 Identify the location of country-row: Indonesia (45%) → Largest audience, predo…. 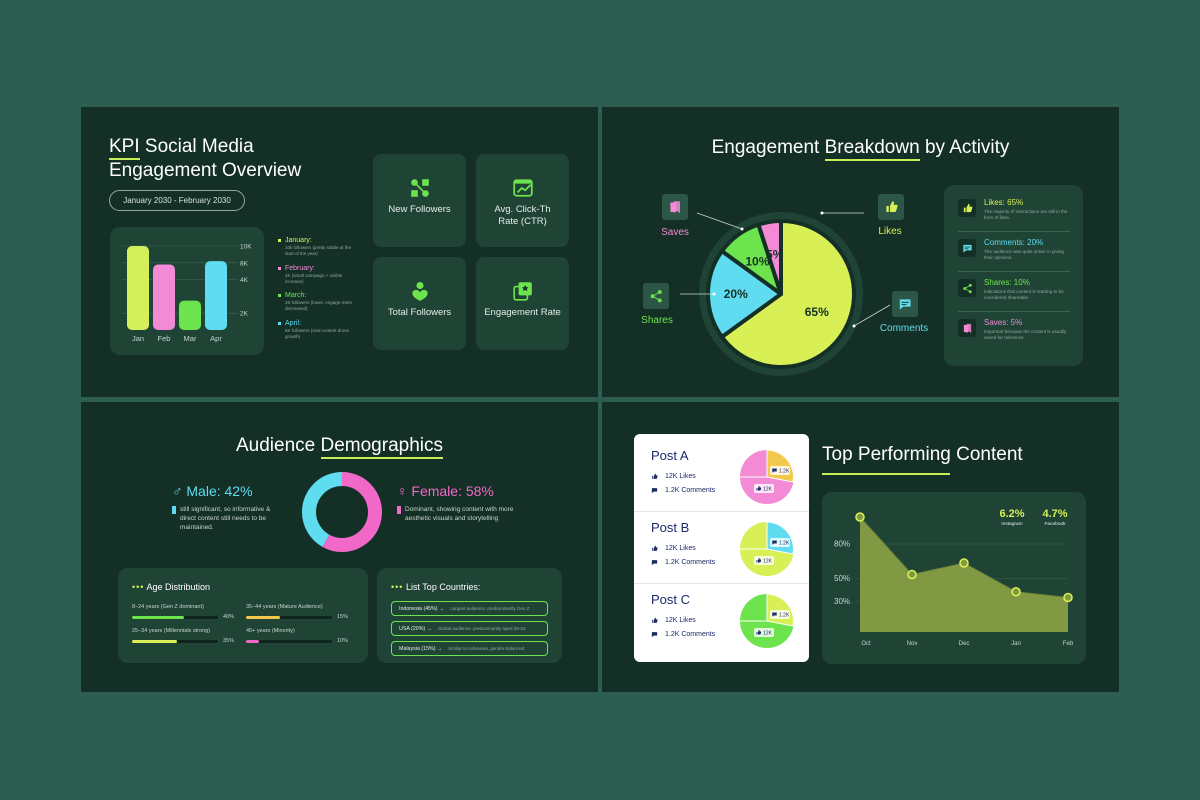
(469, 608).